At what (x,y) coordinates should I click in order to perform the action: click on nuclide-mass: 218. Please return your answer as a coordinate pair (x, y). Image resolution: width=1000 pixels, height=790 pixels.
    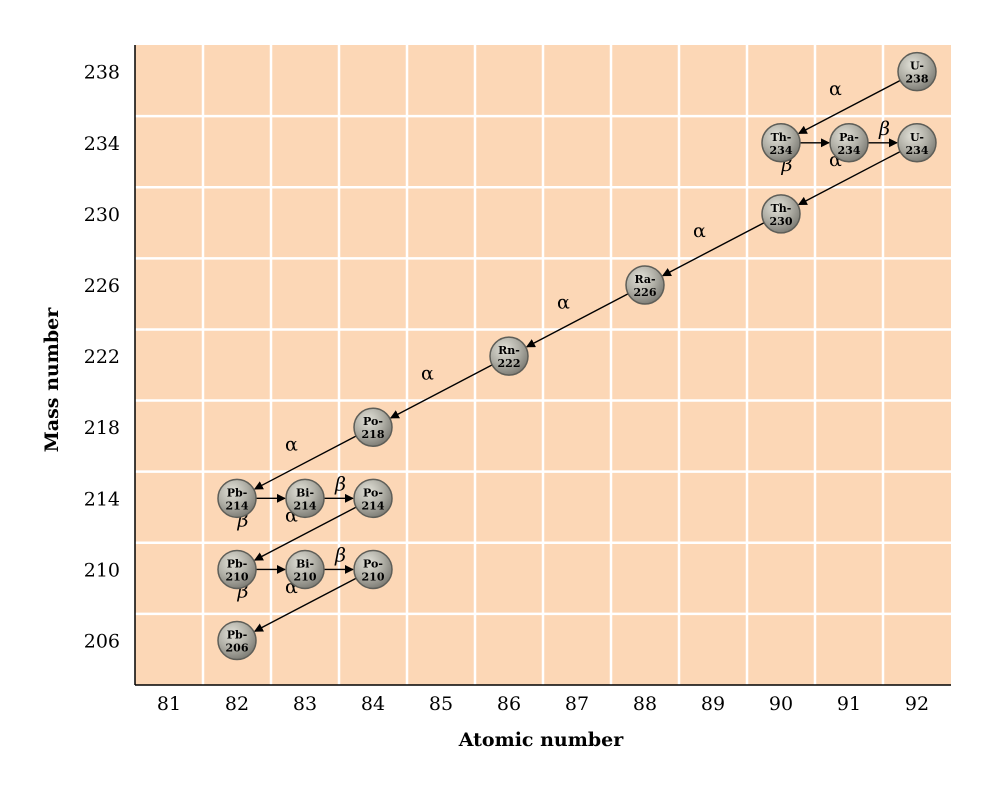
    Looking at the image, I should click on (373, 434).